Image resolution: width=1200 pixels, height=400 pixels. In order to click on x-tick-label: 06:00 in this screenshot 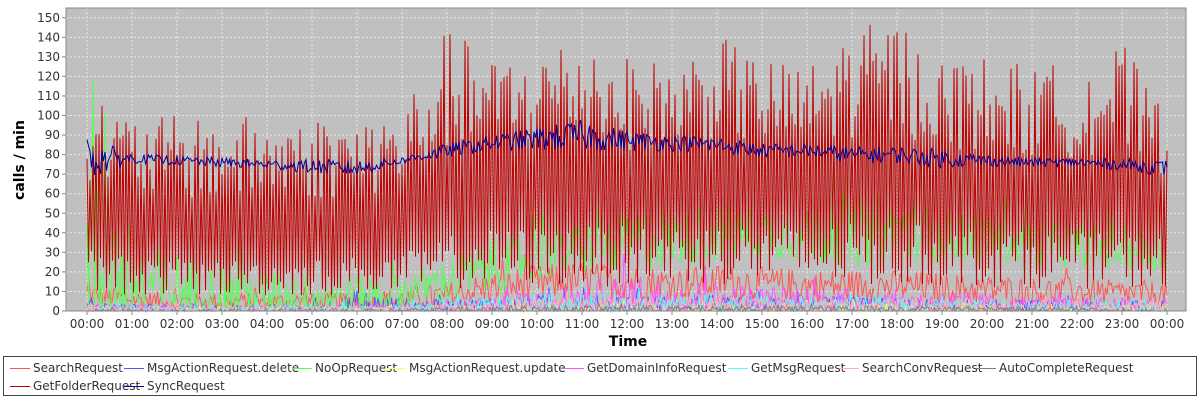, I will do `click(357, 324)`.